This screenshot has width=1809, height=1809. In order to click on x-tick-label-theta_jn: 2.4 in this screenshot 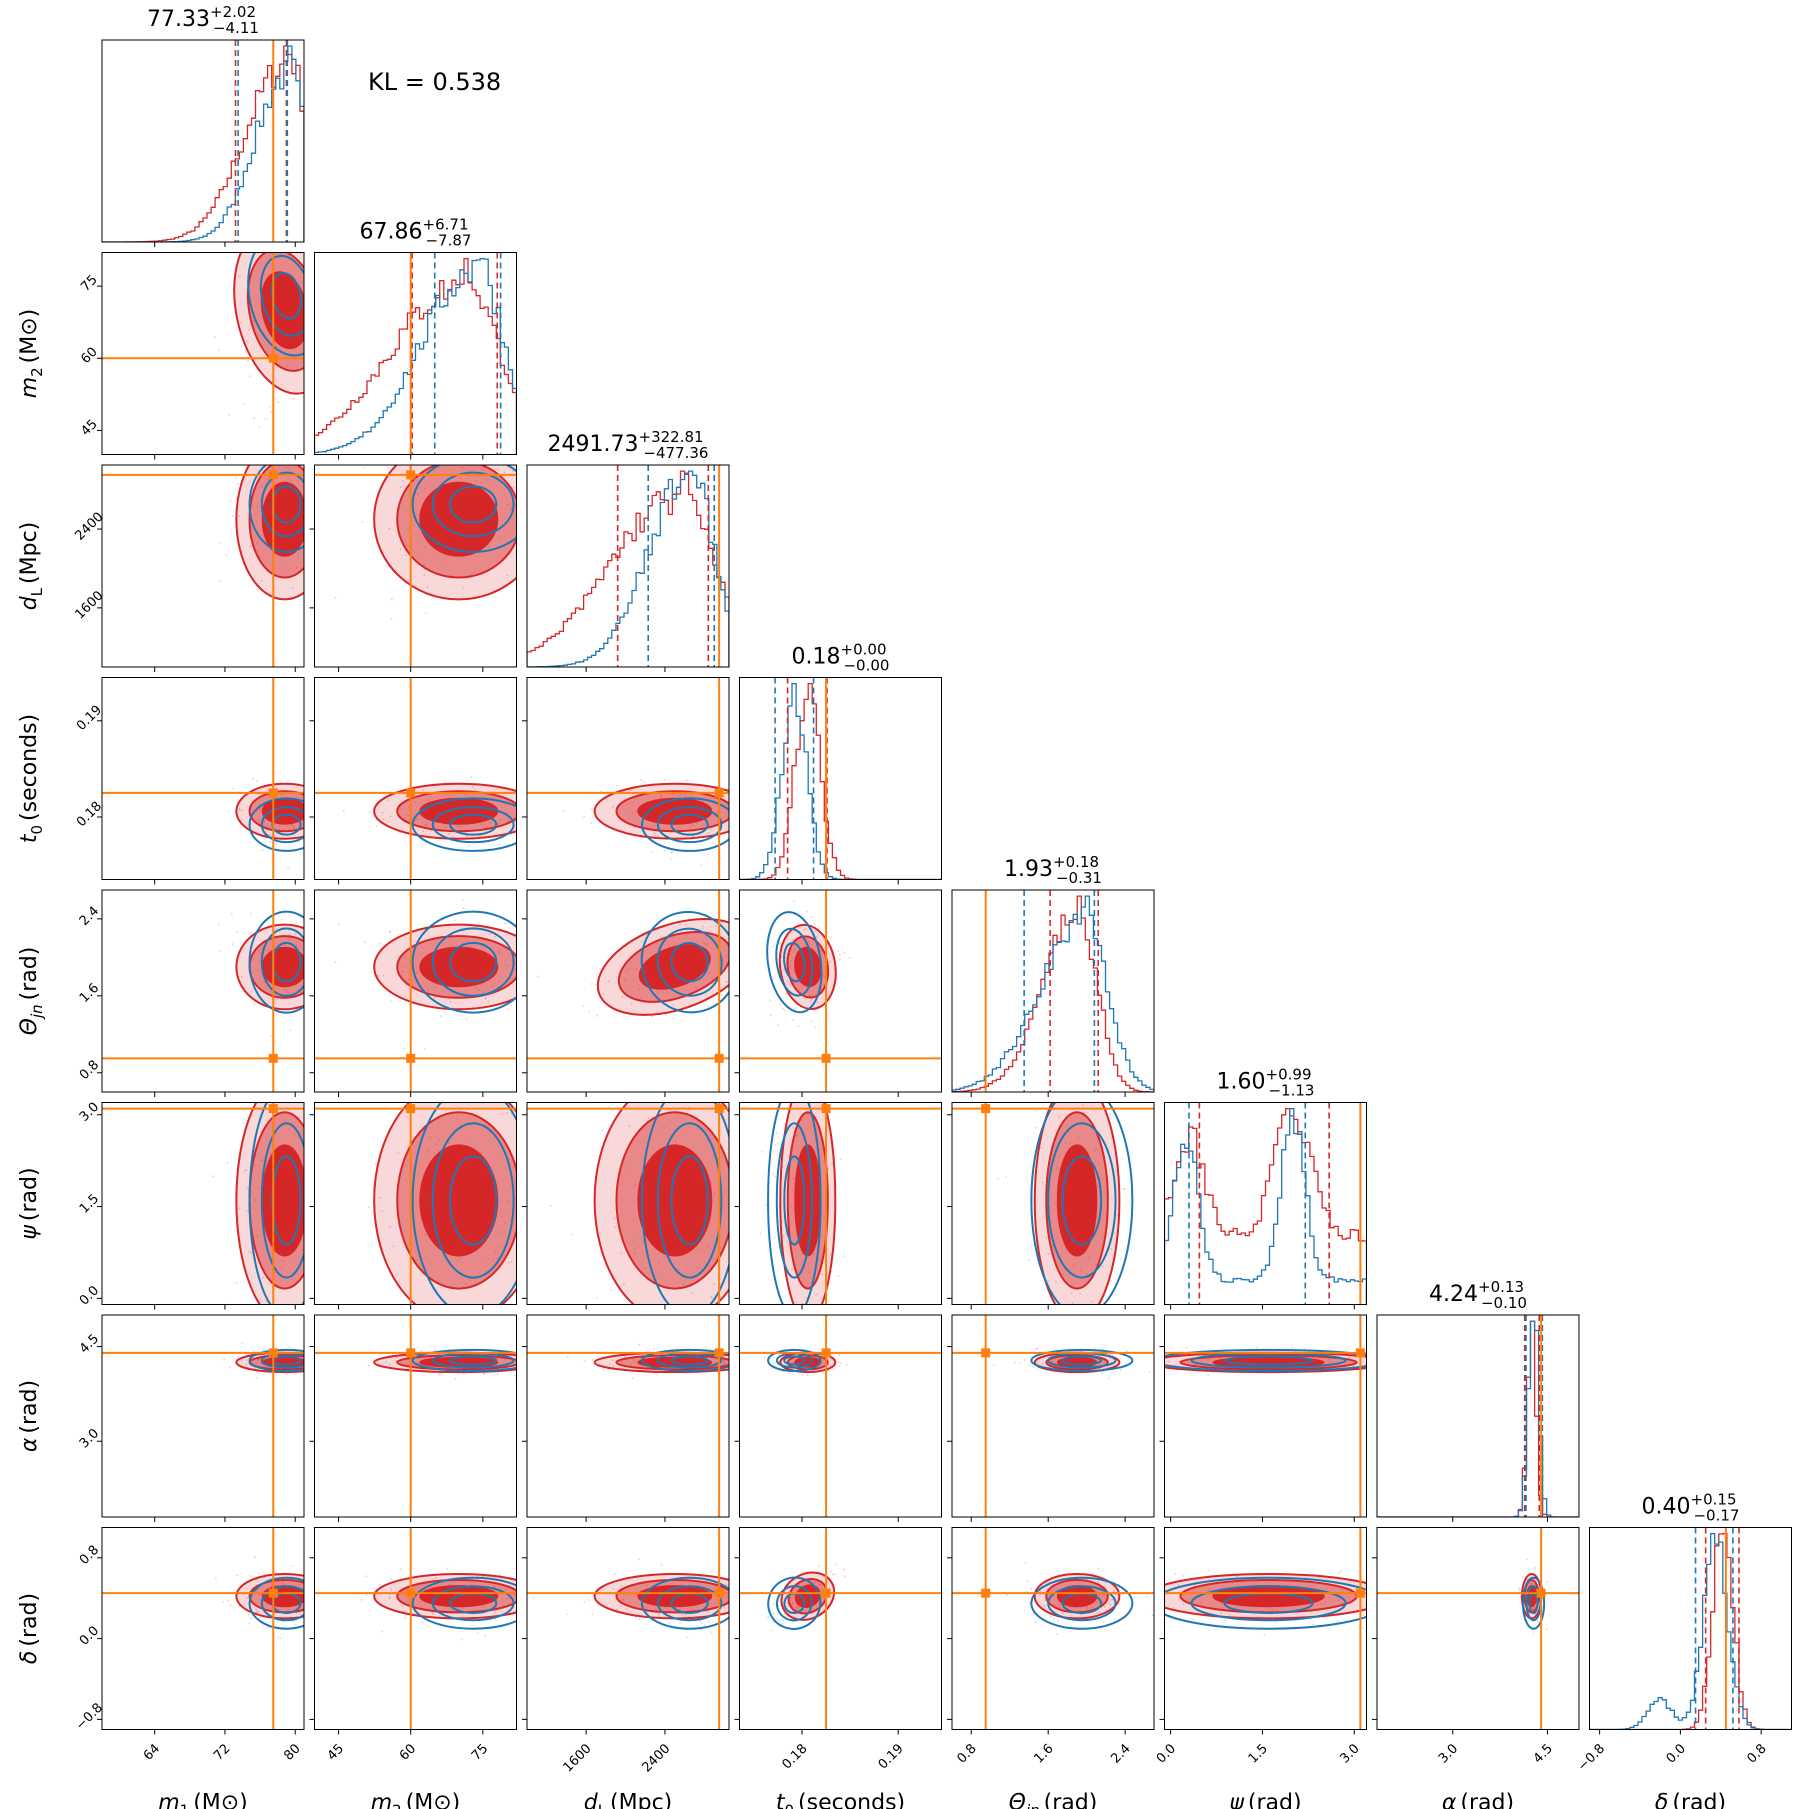, I will do `click(1120, 1753)`.